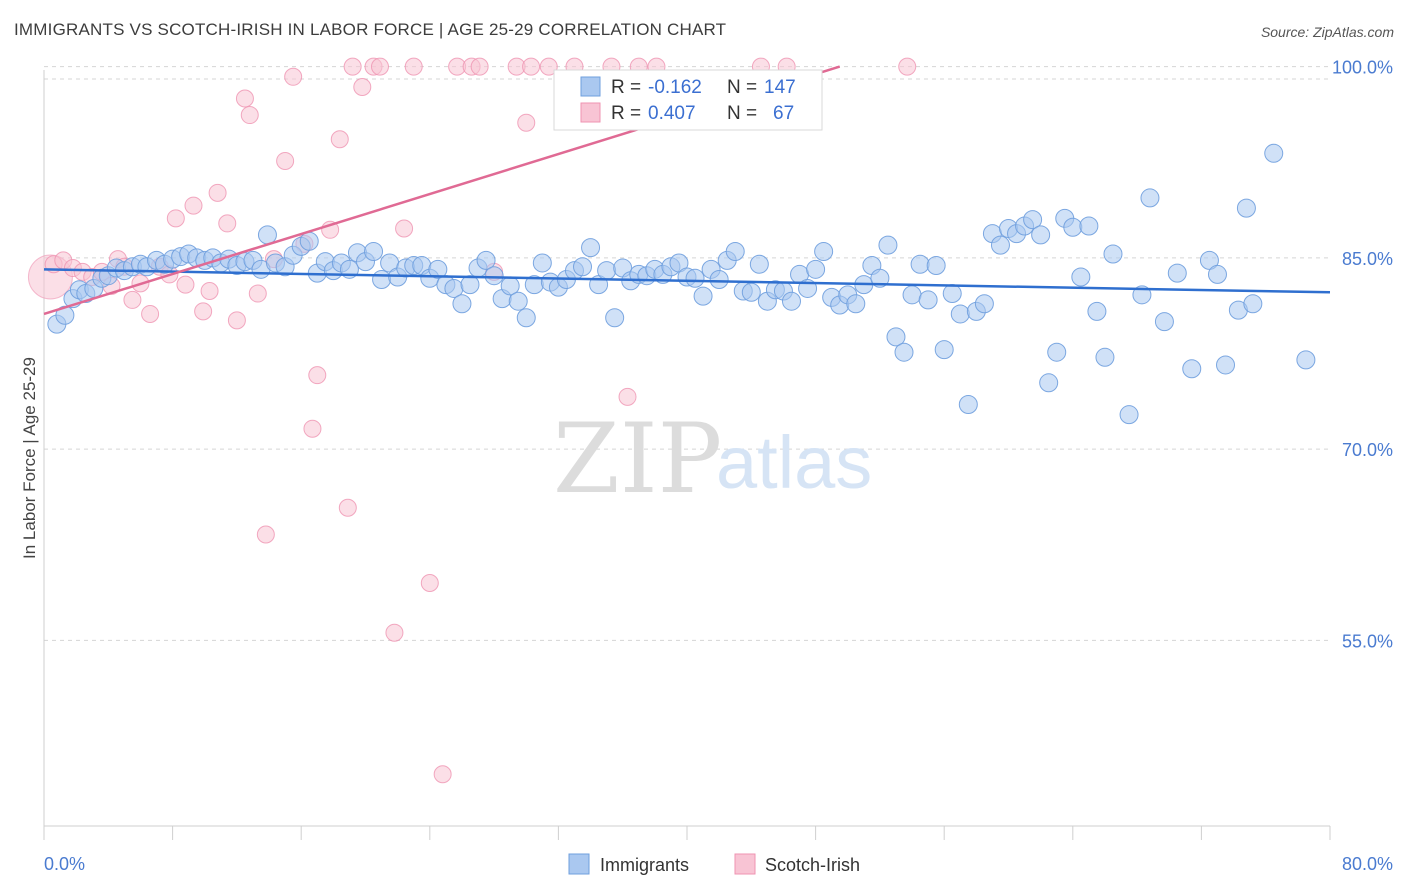 The width and height of the screenshot is (1406, 892). I want to click on stats-n-label-immigrants: N =, so click(742, 87).